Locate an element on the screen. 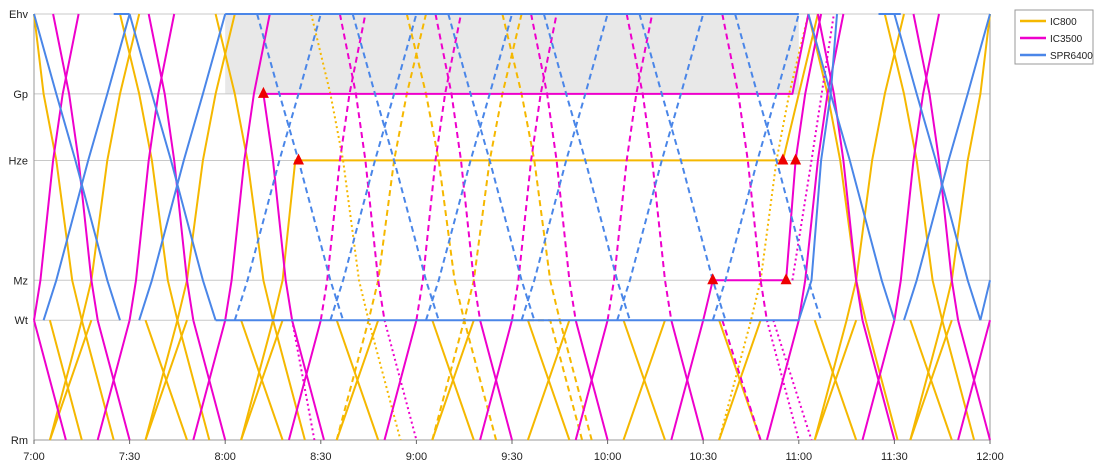 This screenshot has width=1100, height=466. x-tick-label-9-00: 9:00 is located at coordinates (416, 457).